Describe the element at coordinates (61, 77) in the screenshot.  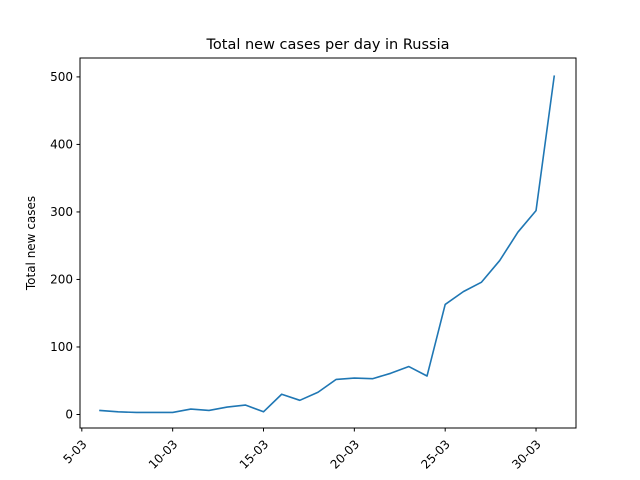
I see `y-tick-label: 500` at that location.